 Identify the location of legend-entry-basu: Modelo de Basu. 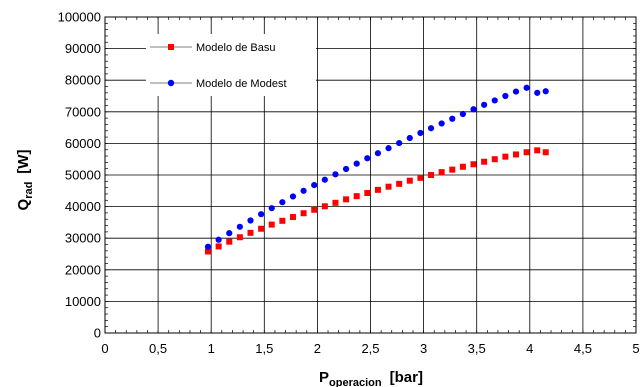
(213, 48).